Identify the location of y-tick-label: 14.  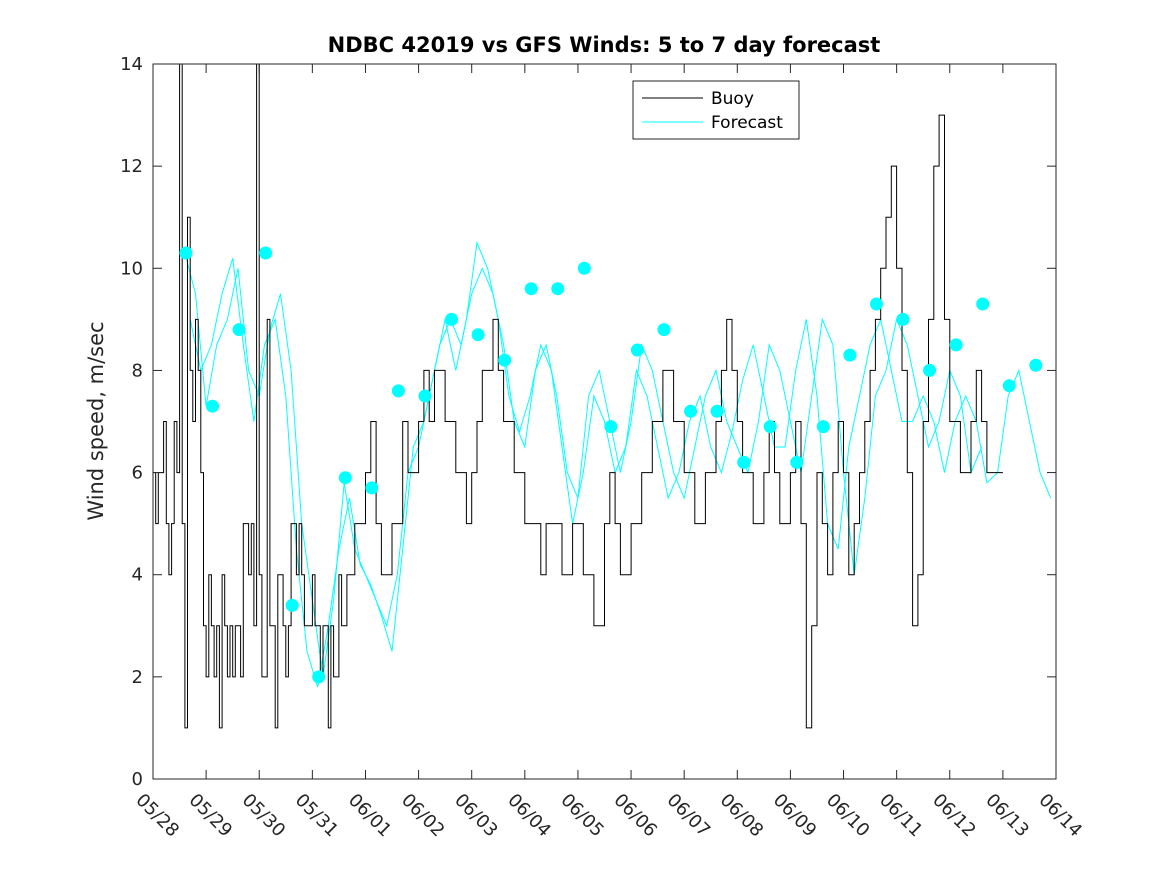
(131, 64).